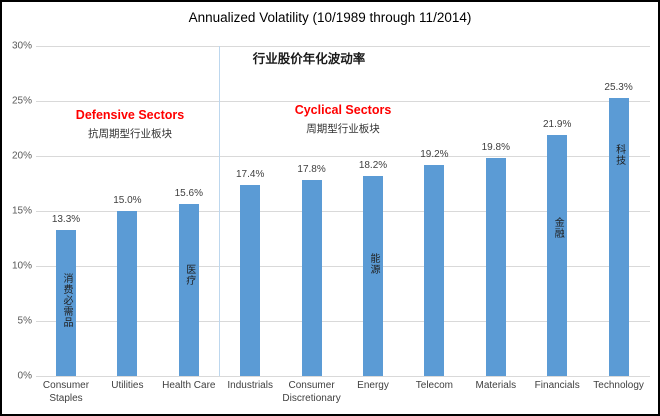  I want to click on bar-consumer-staples, so click(66, 302).